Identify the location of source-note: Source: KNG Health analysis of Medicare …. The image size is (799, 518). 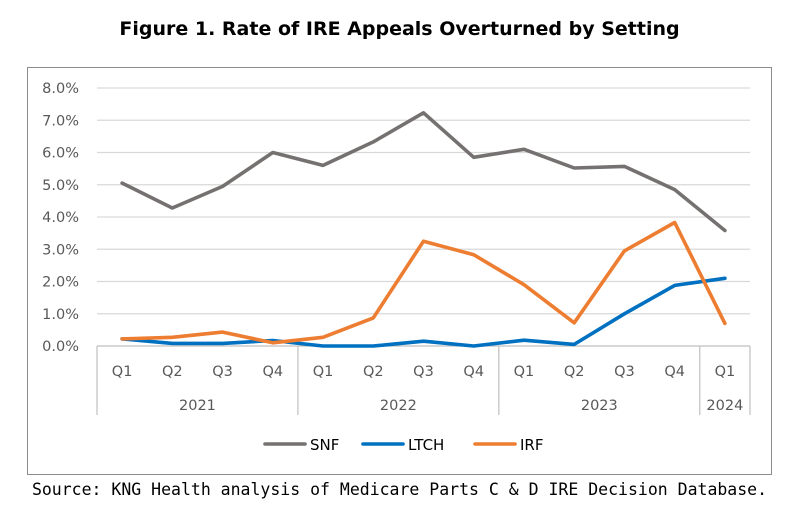
(399, 489).